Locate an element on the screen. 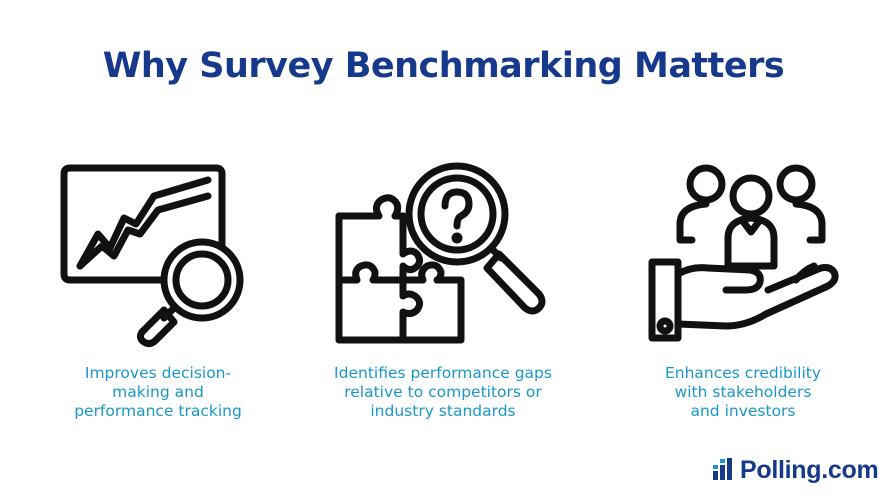  caption-line: with stakeholders is located at coordinates (743, 392).